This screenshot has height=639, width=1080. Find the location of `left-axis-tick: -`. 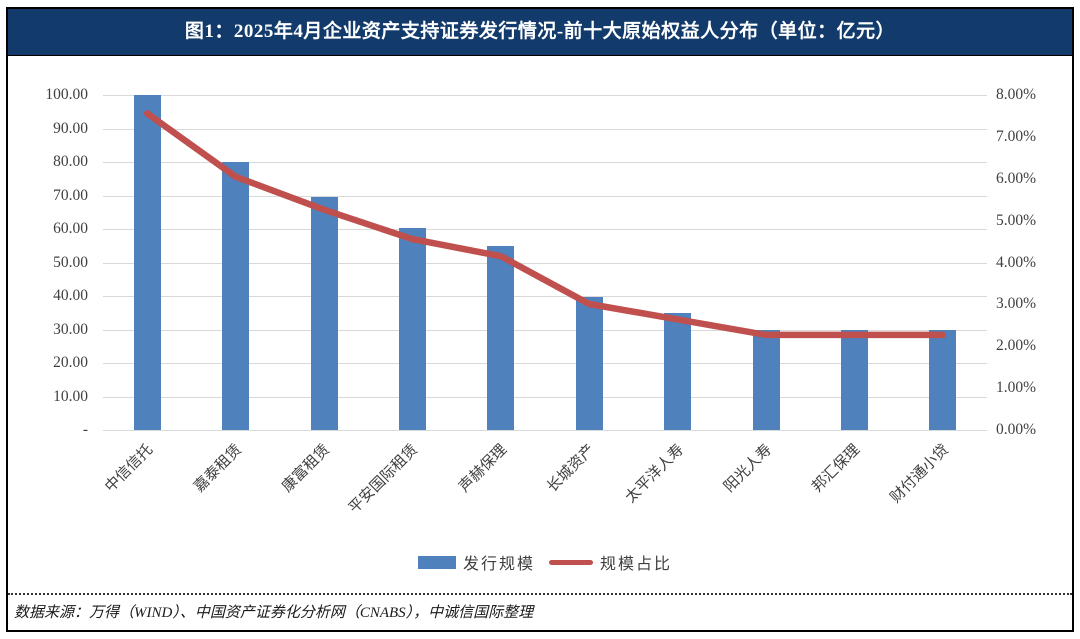

left-axis-tick: - is located at coordinates (85, 429).